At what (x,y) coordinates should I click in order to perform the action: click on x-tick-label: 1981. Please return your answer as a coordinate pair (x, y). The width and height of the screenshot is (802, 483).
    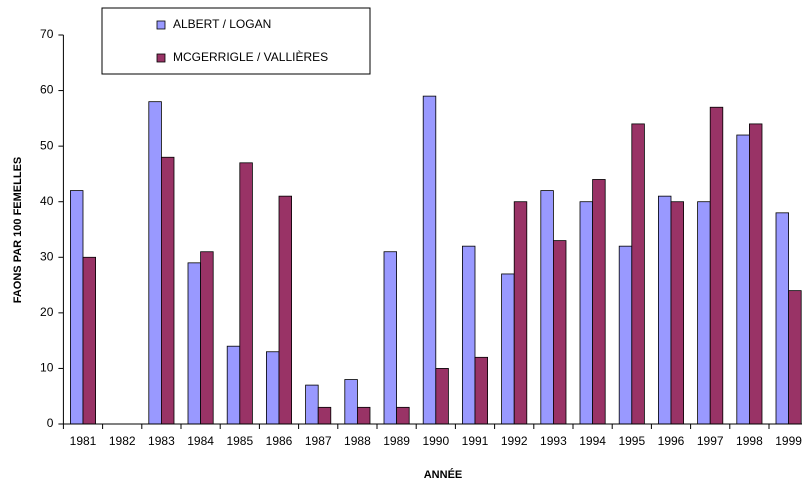
    Looking at the image, I should click on (83, 441).